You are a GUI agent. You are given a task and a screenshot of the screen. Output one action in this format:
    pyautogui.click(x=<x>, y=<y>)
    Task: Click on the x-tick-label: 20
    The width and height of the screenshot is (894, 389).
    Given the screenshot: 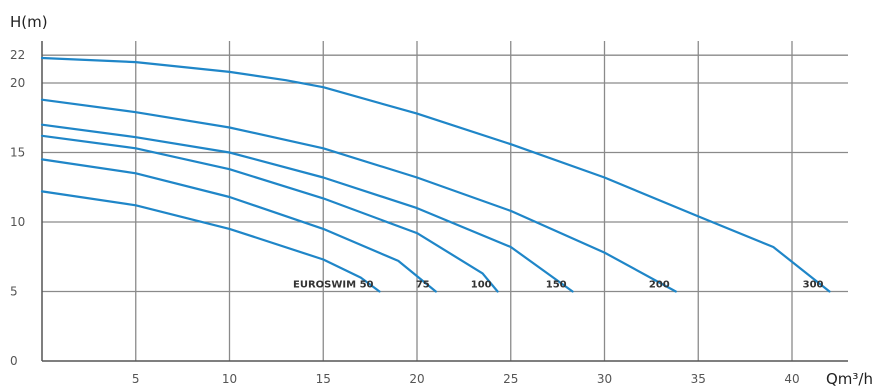 What is the action you would take?
    pyautogui.click(x=416, y=379)
    